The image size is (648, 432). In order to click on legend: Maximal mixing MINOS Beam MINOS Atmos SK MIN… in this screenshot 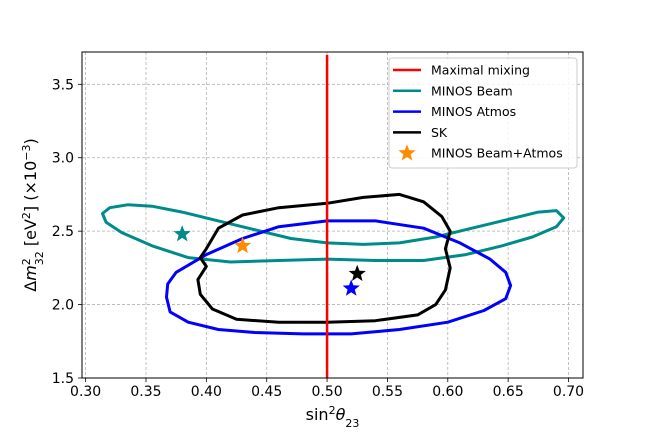, I will do `click(483, 113)`.